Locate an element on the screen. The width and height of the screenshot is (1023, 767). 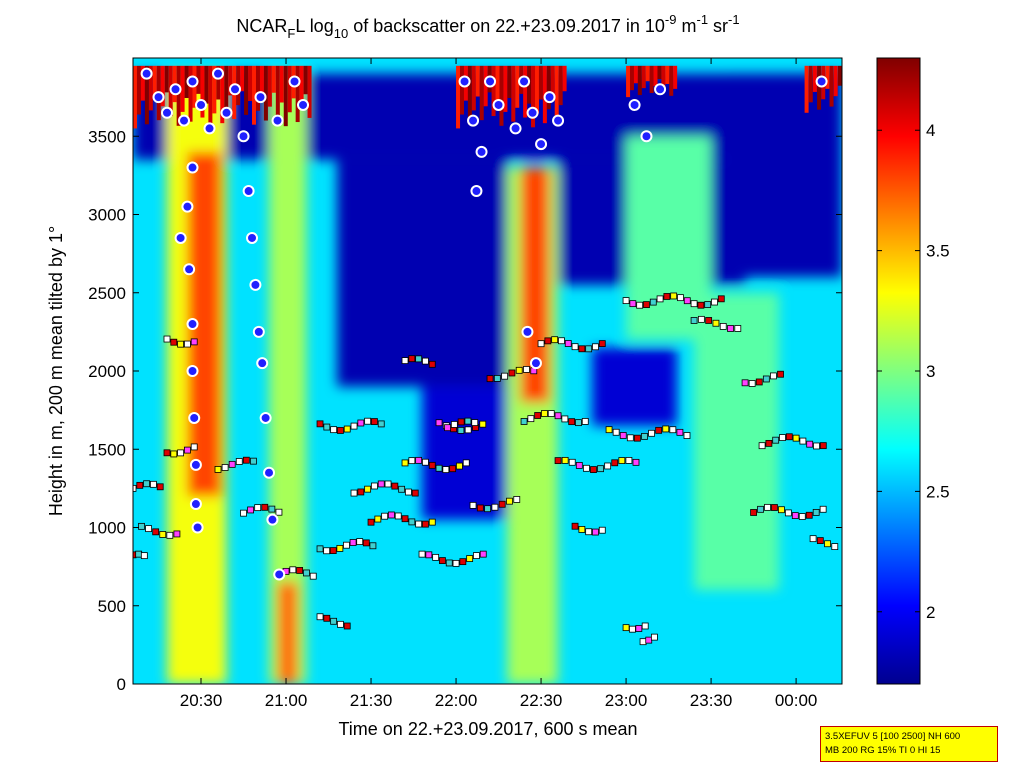
colorbar-tick-label: 2.5 is located at coordinates (938, 491).